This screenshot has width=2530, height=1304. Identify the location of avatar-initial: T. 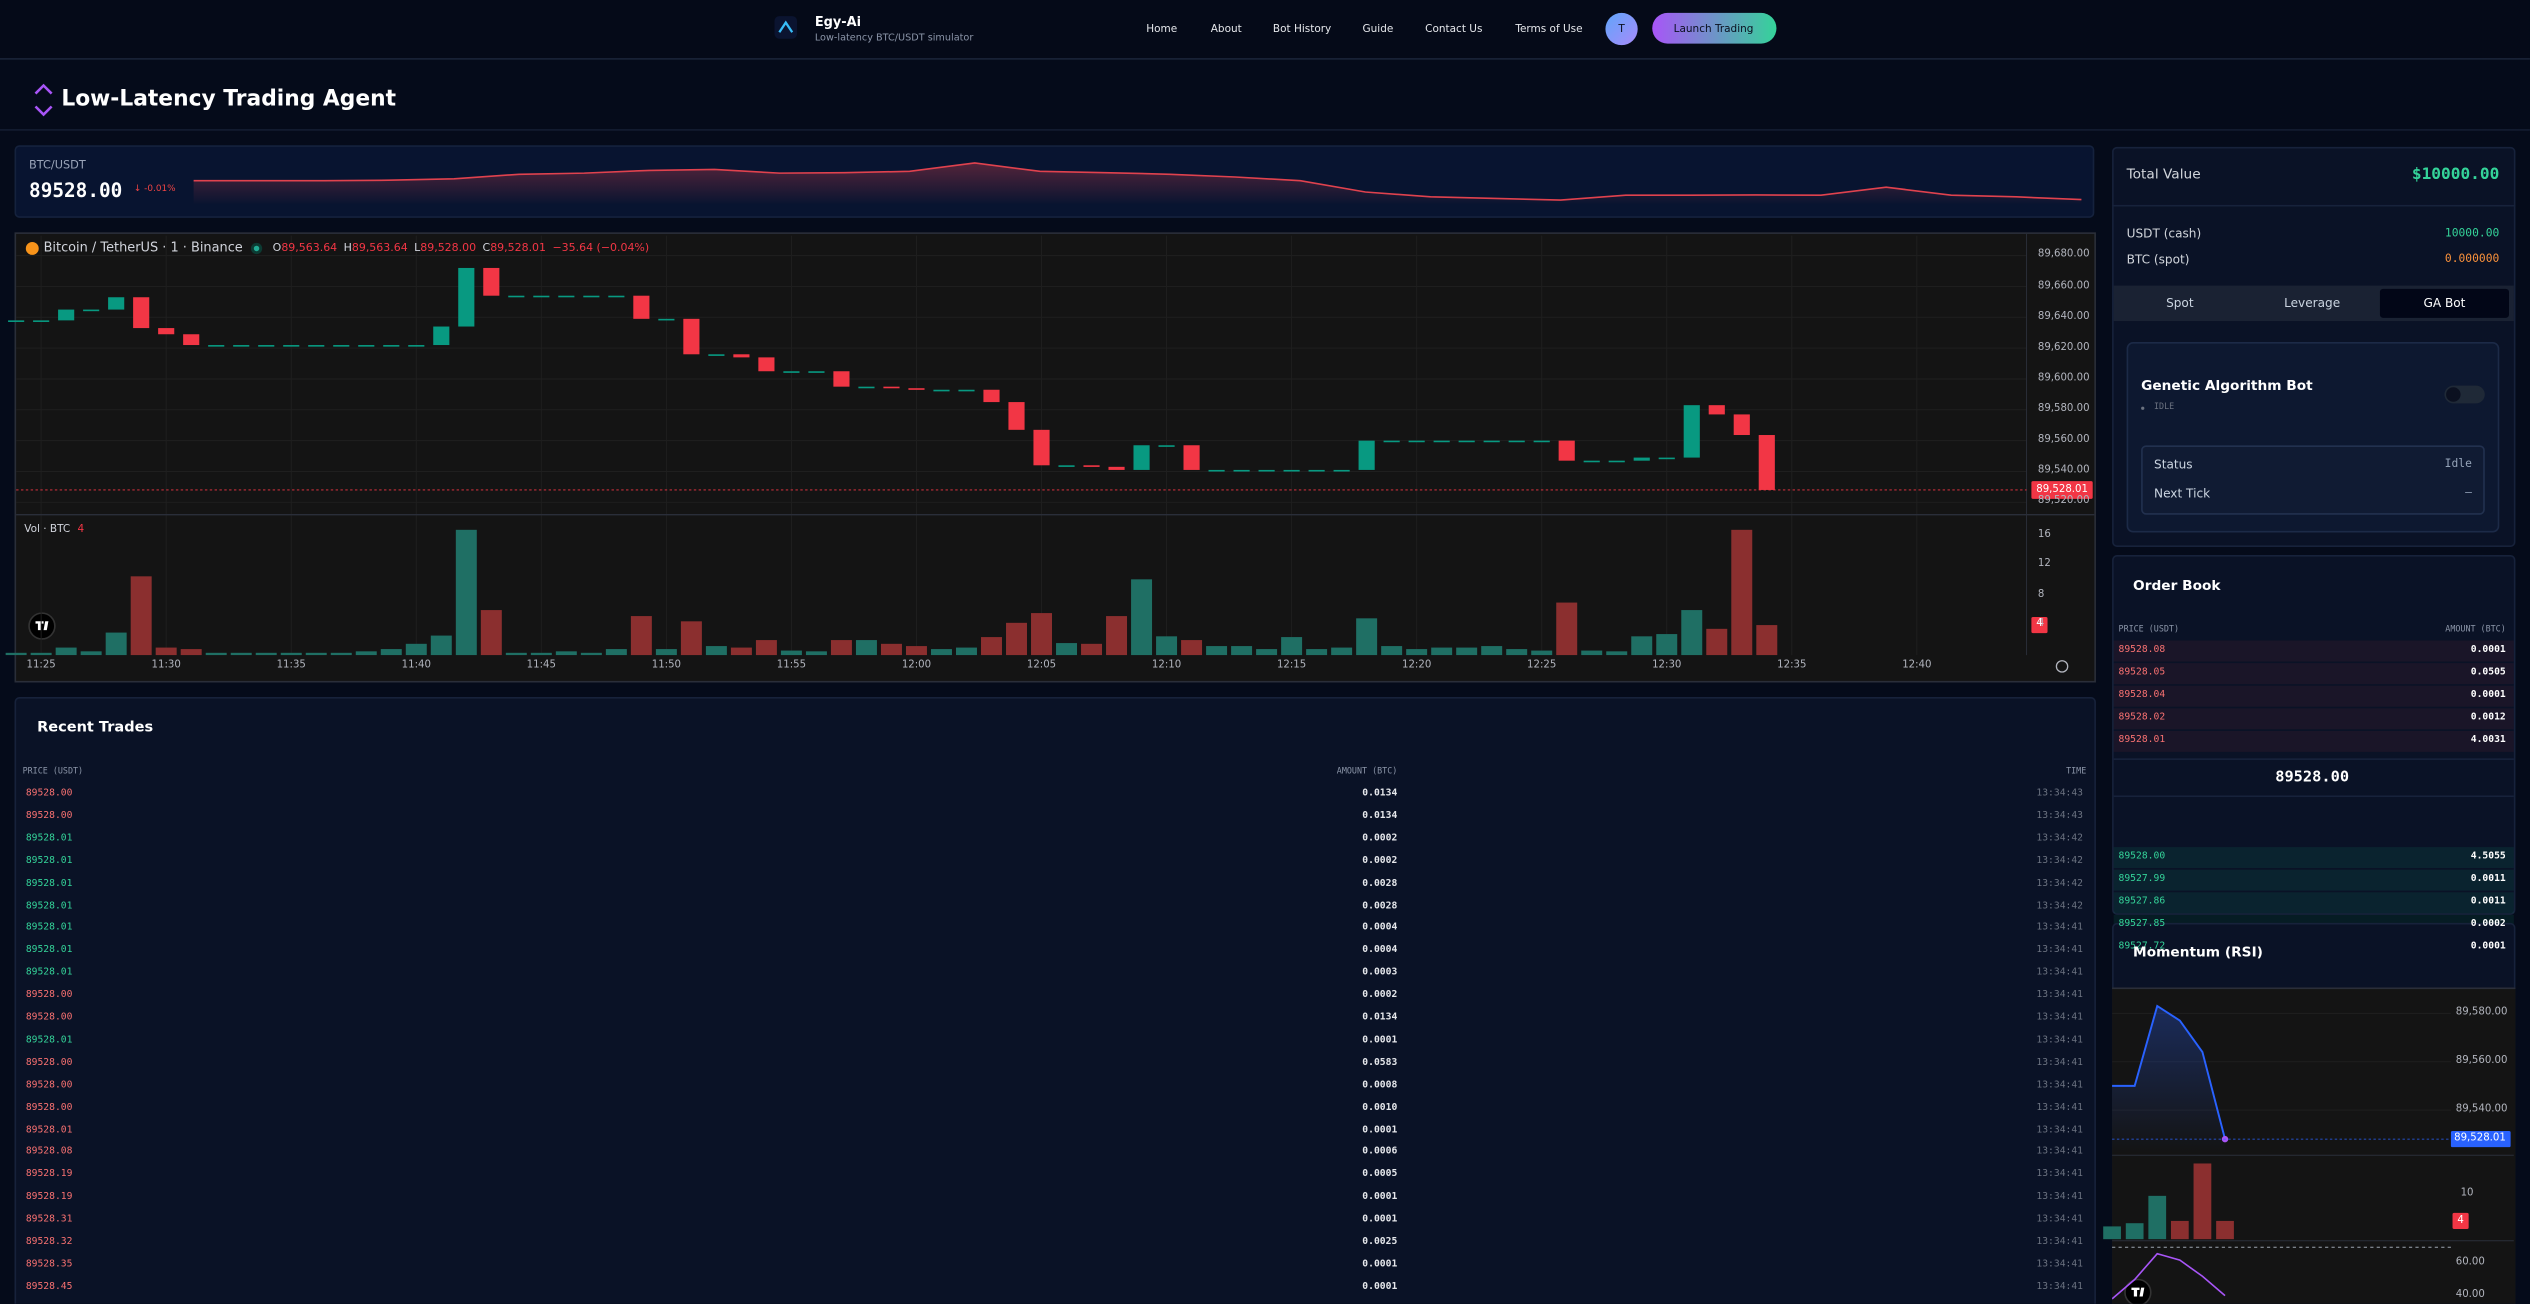
(1621, 29).